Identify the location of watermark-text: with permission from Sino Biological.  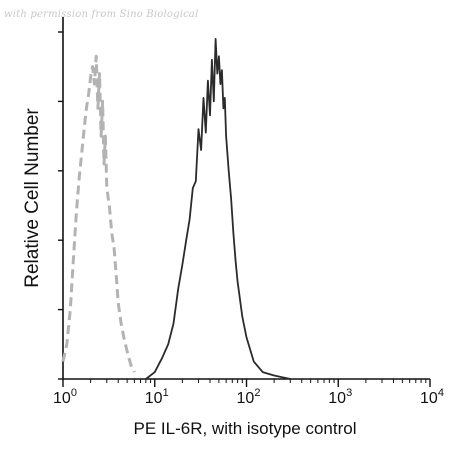
(101, 14).